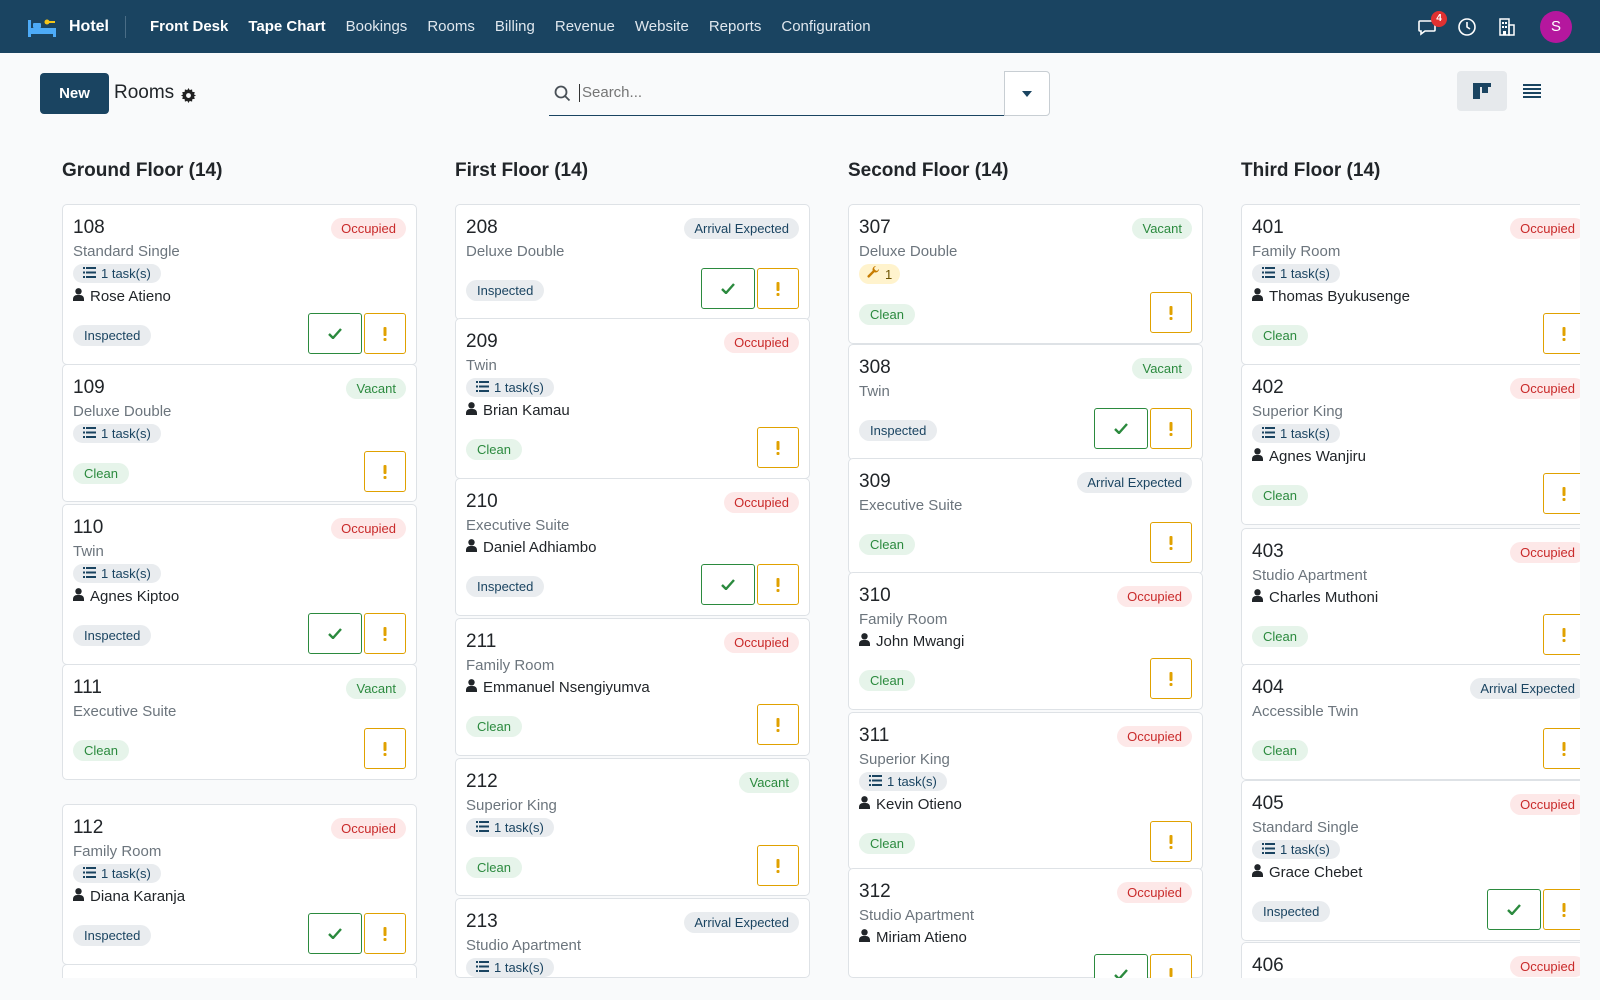 Image resolution: width=1600 pixels, height=1000 pixels. What do you see at coordinates (826, 26) in the screenshot?
I see `menu-item-configuration: Configuration` at bounding box center [826, 26].